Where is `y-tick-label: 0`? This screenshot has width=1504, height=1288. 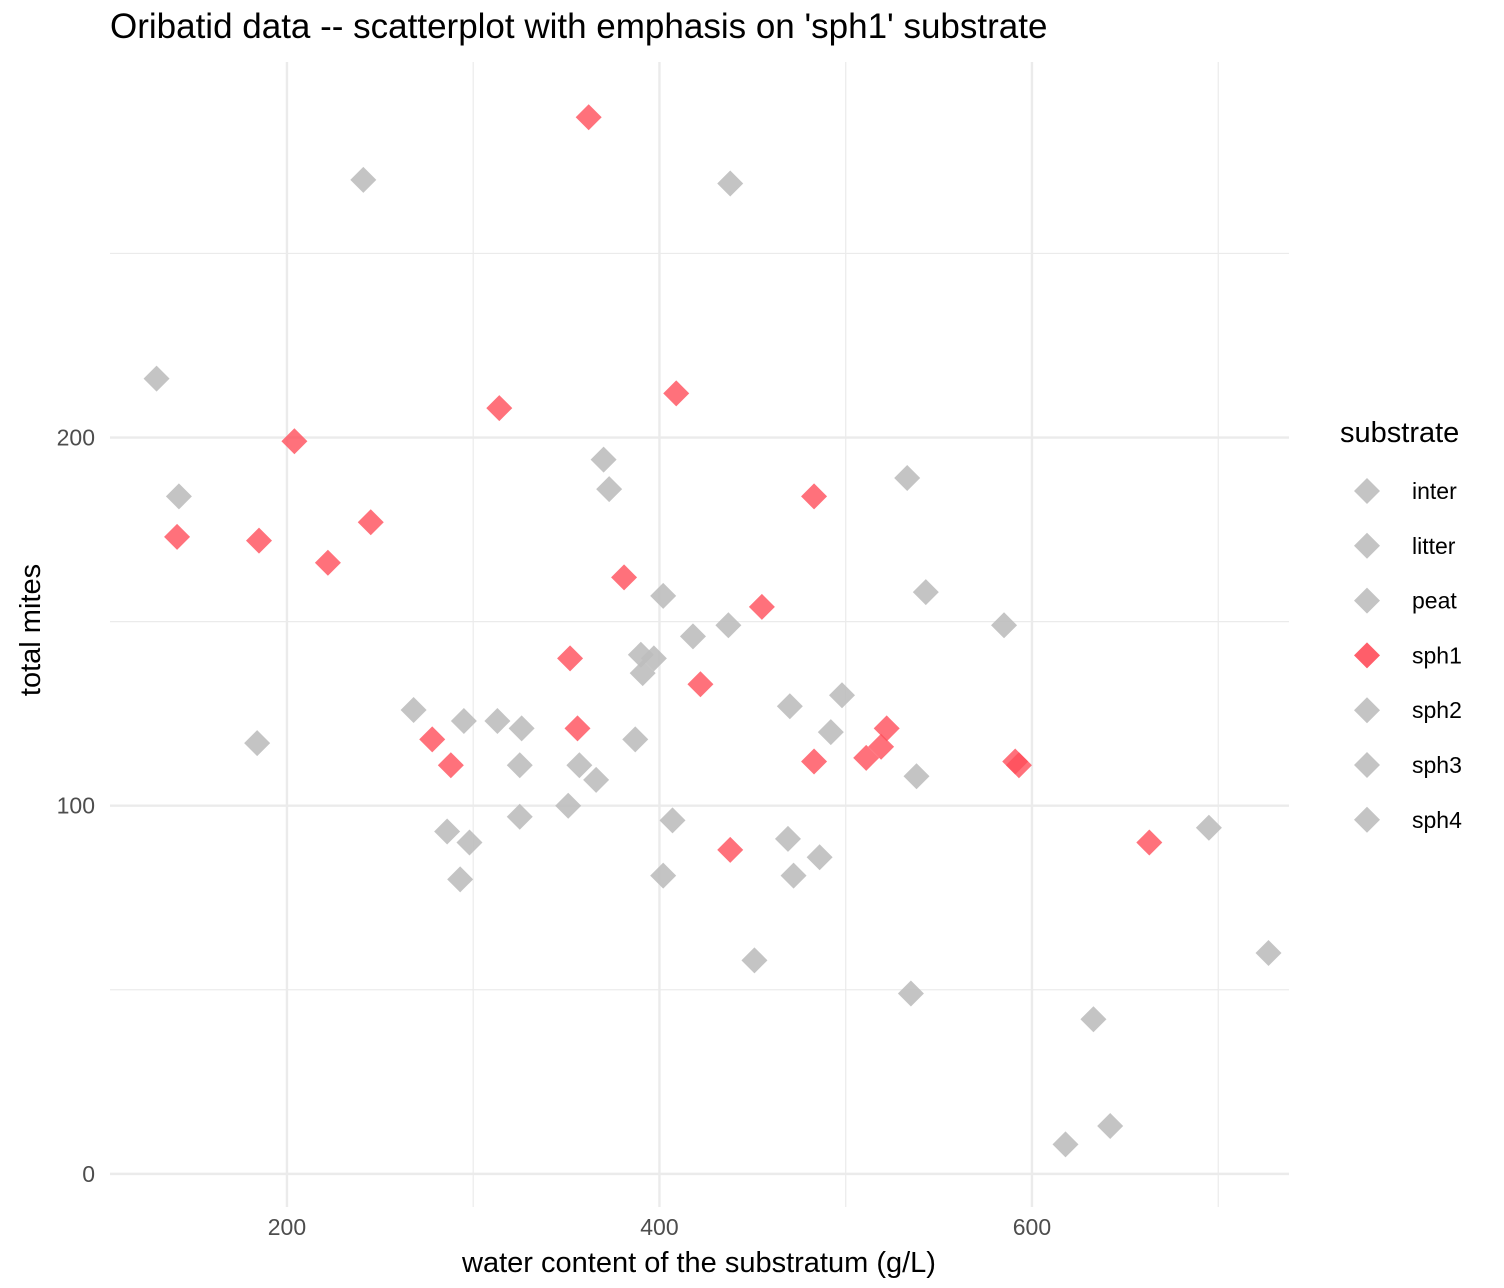 y-tick-label: 0 is located at coordinates (88, 1174).